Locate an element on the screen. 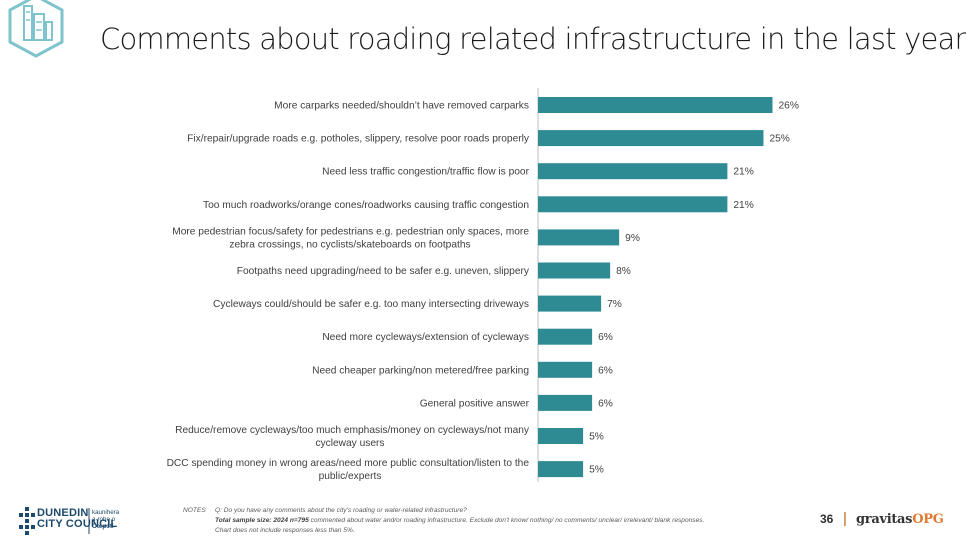 The height and width of the screenshot is (543, 966). bar-value-label-7: 6% is located at coordinates (605, 337).